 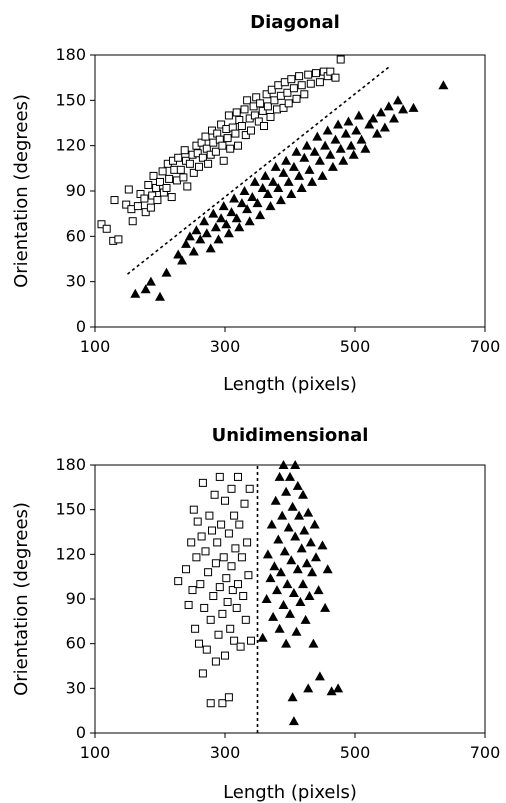 What do you see at coordinates (81, 732) in the screenshot?
I see `y-tick-label: 0` at bounding box center [81, 732].